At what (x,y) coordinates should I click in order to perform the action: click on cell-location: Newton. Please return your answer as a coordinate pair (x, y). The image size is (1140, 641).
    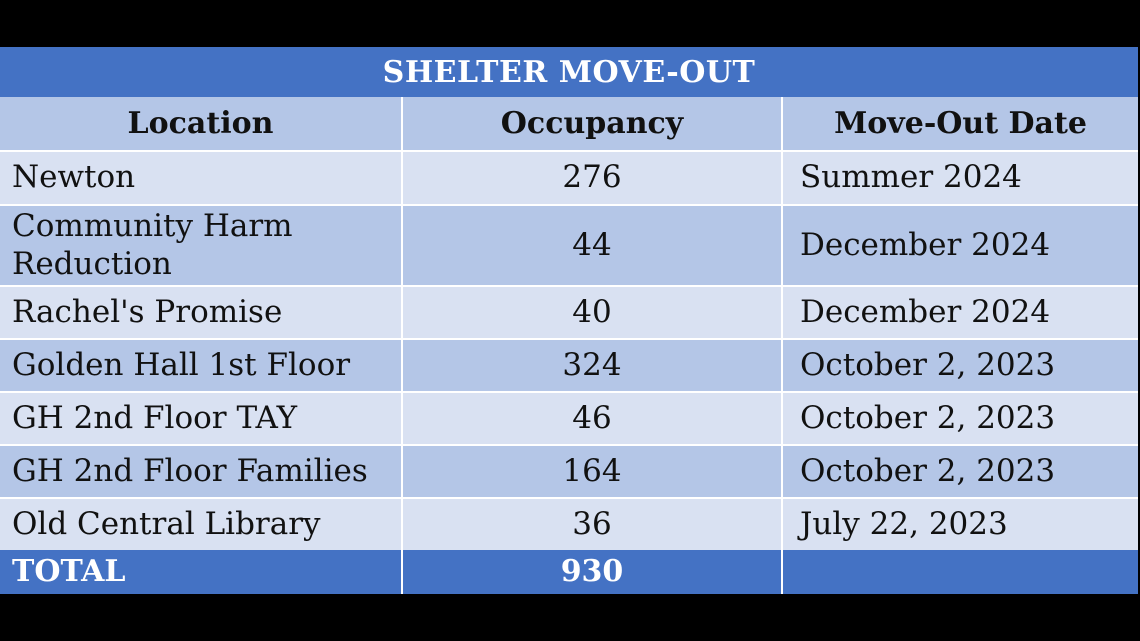
    Looking at the image, I should click on (201, 178).